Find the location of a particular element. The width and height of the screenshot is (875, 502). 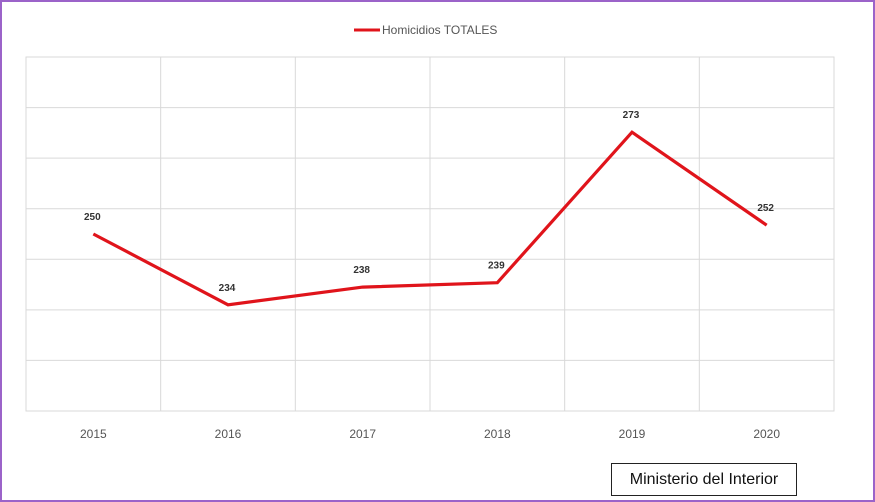

x-tick-labels: 2015 2016 2017 2018 2019 2020 is located at coordinates (430, 434).